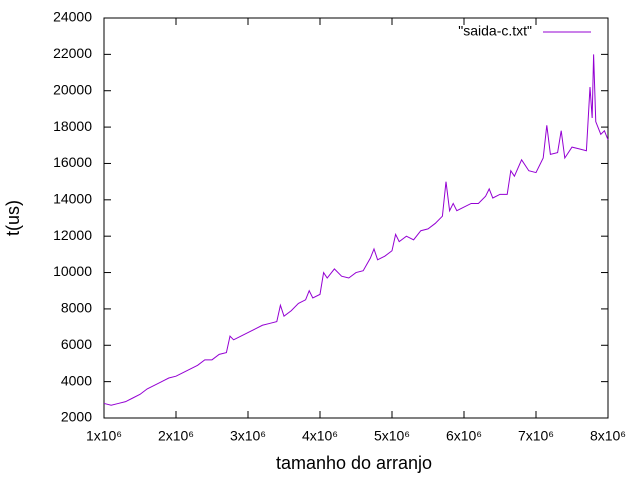  Describe the element at coordinates (176, 436) in the screenshot. I see `x-tick-label: 2x10⁶` at that location.